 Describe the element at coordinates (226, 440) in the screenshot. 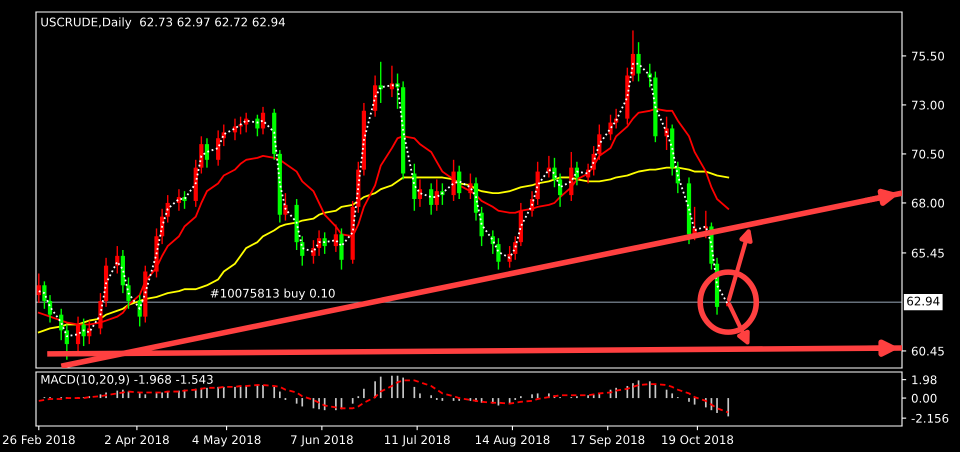

I see `x-tick-label: 4 May 2018` at that location.